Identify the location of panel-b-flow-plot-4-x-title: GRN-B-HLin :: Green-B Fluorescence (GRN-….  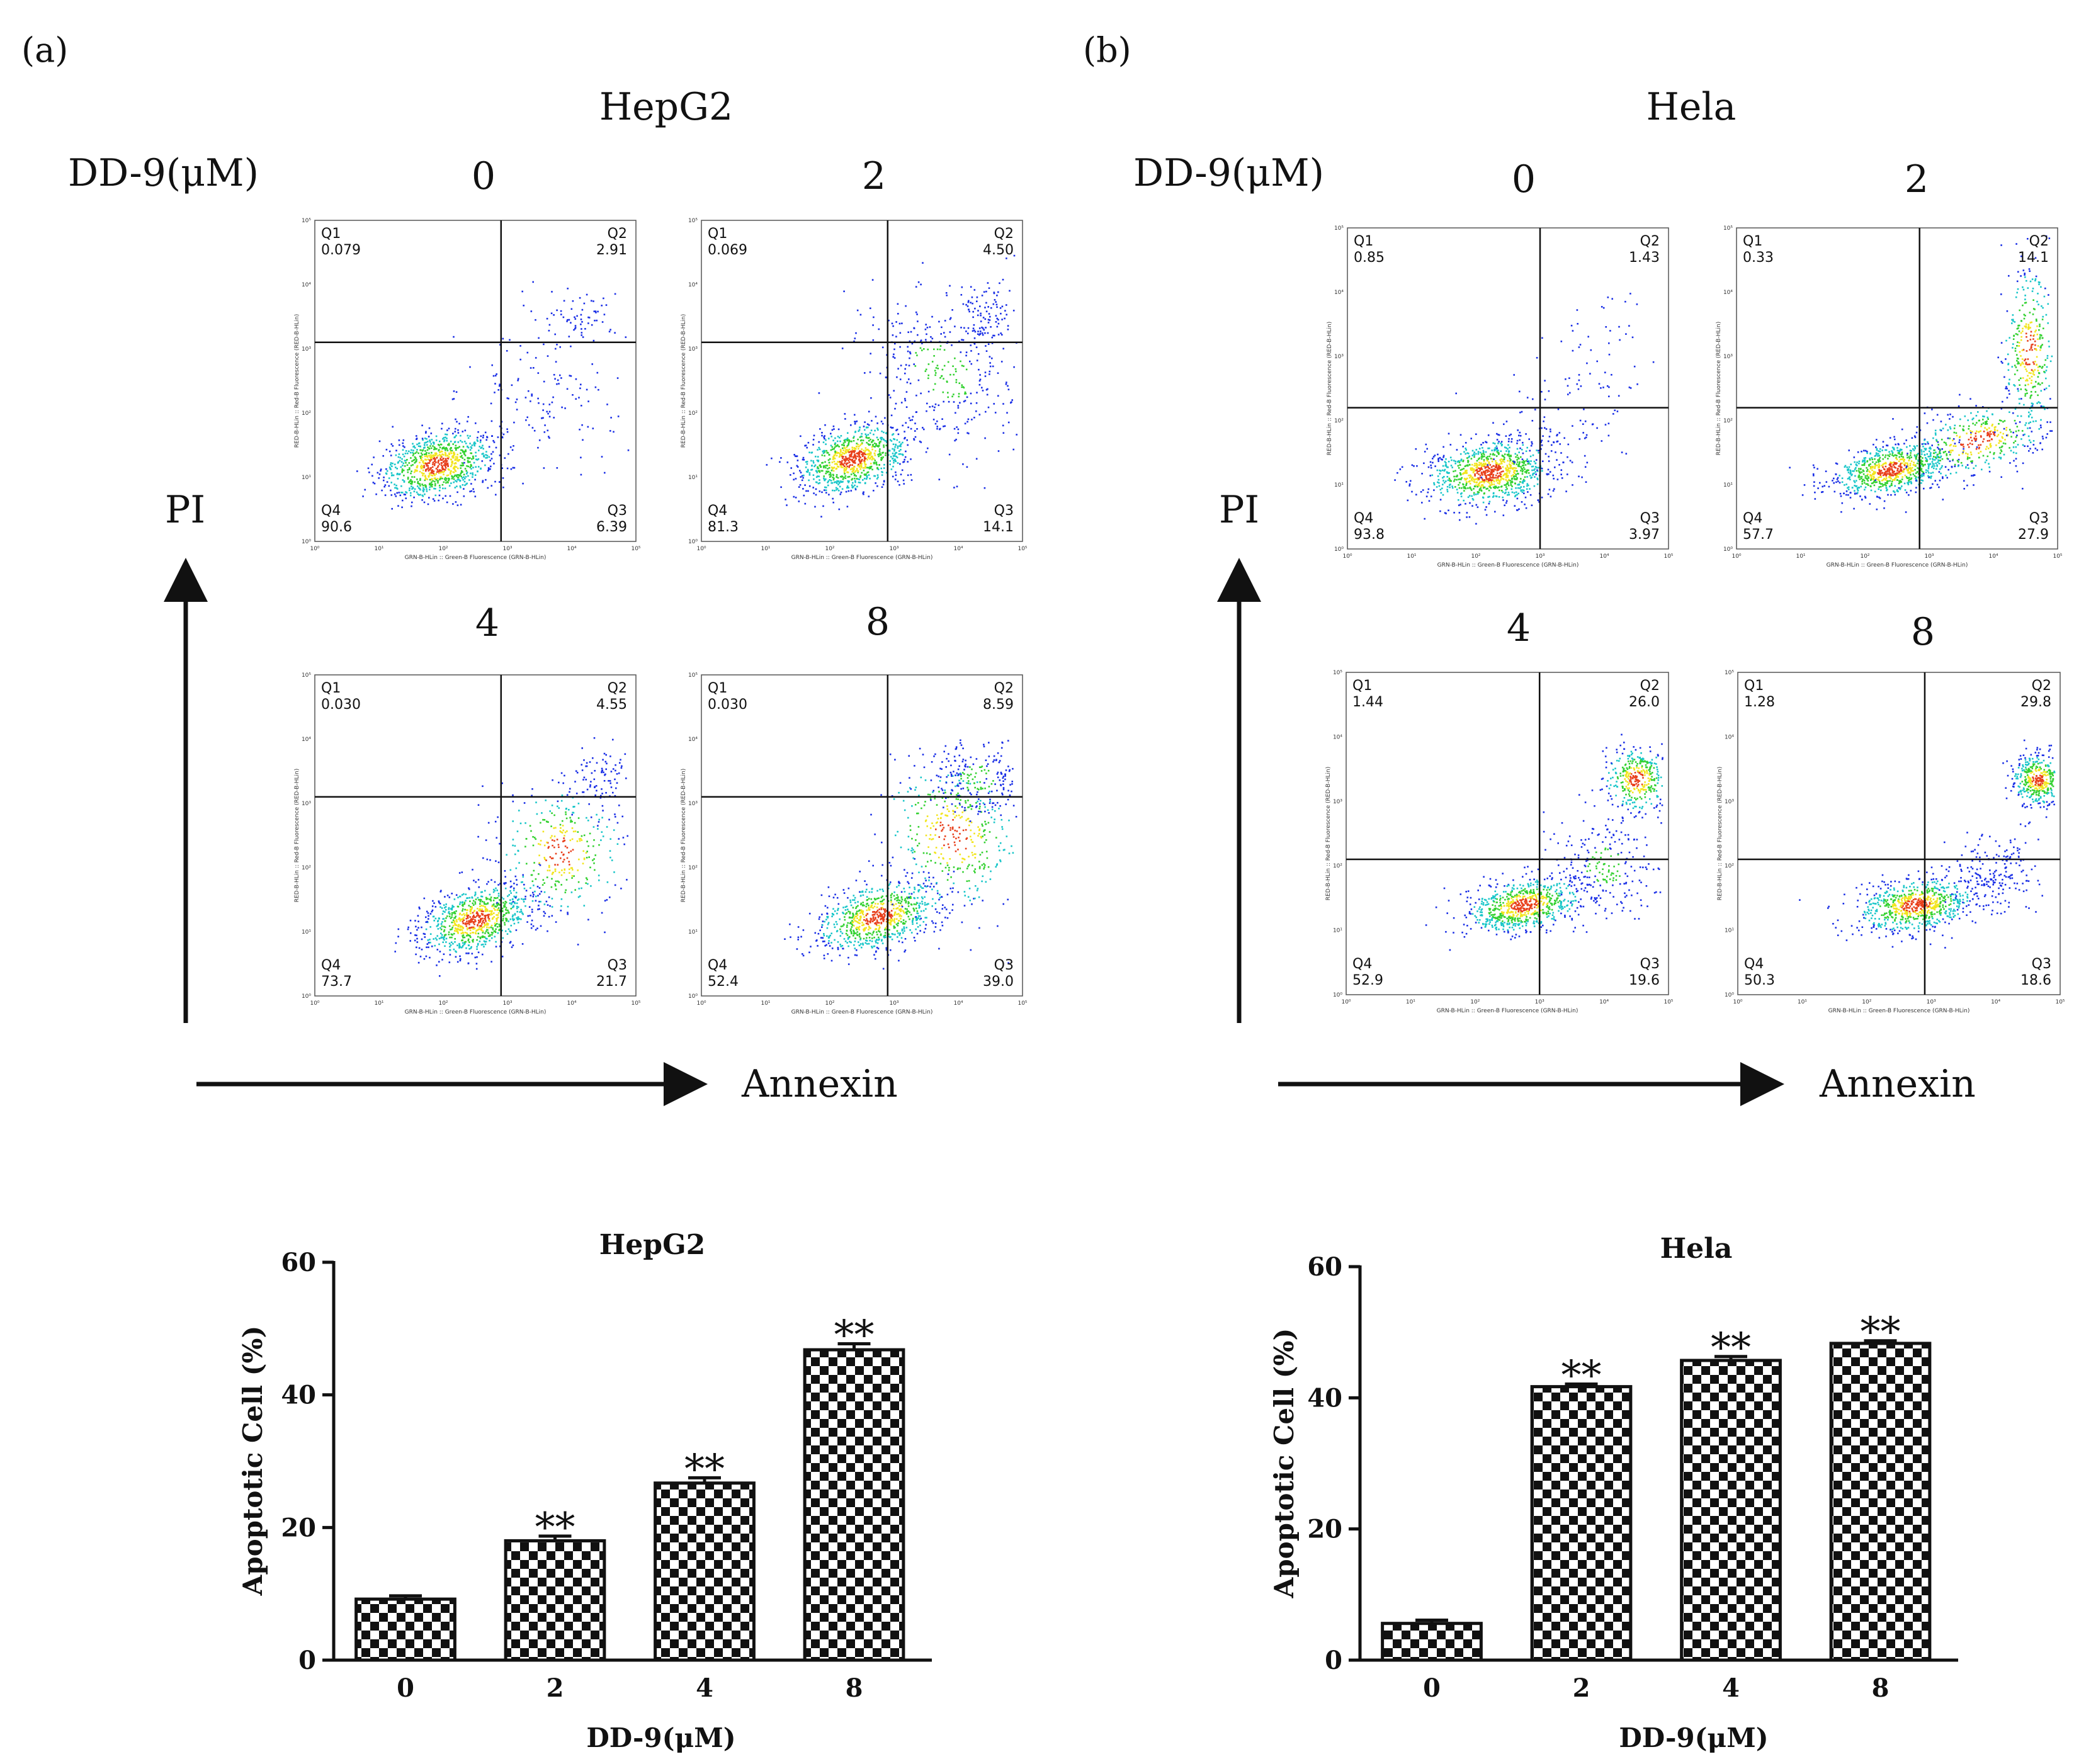
(1507, 1011).